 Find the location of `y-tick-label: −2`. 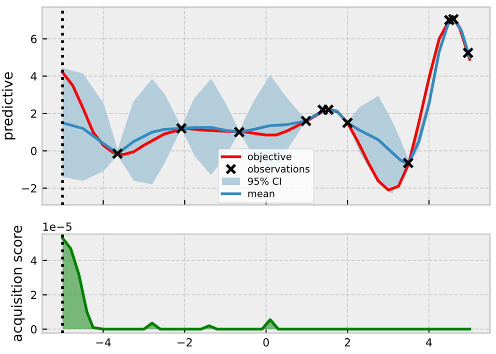

y-tick-label: −2 is located at coordinates (29, 188).